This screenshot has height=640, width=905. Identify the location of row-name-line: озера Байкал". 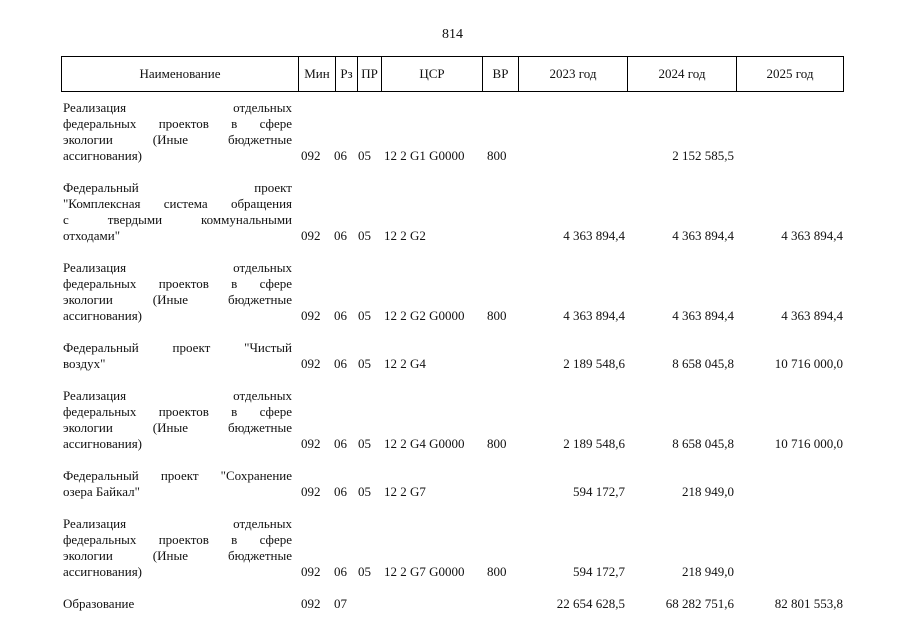
(101, 491).